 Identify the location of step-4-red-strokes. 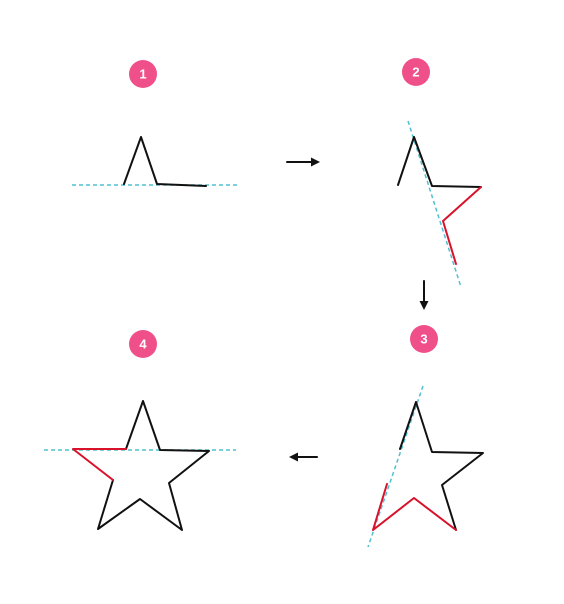
(99, 464).